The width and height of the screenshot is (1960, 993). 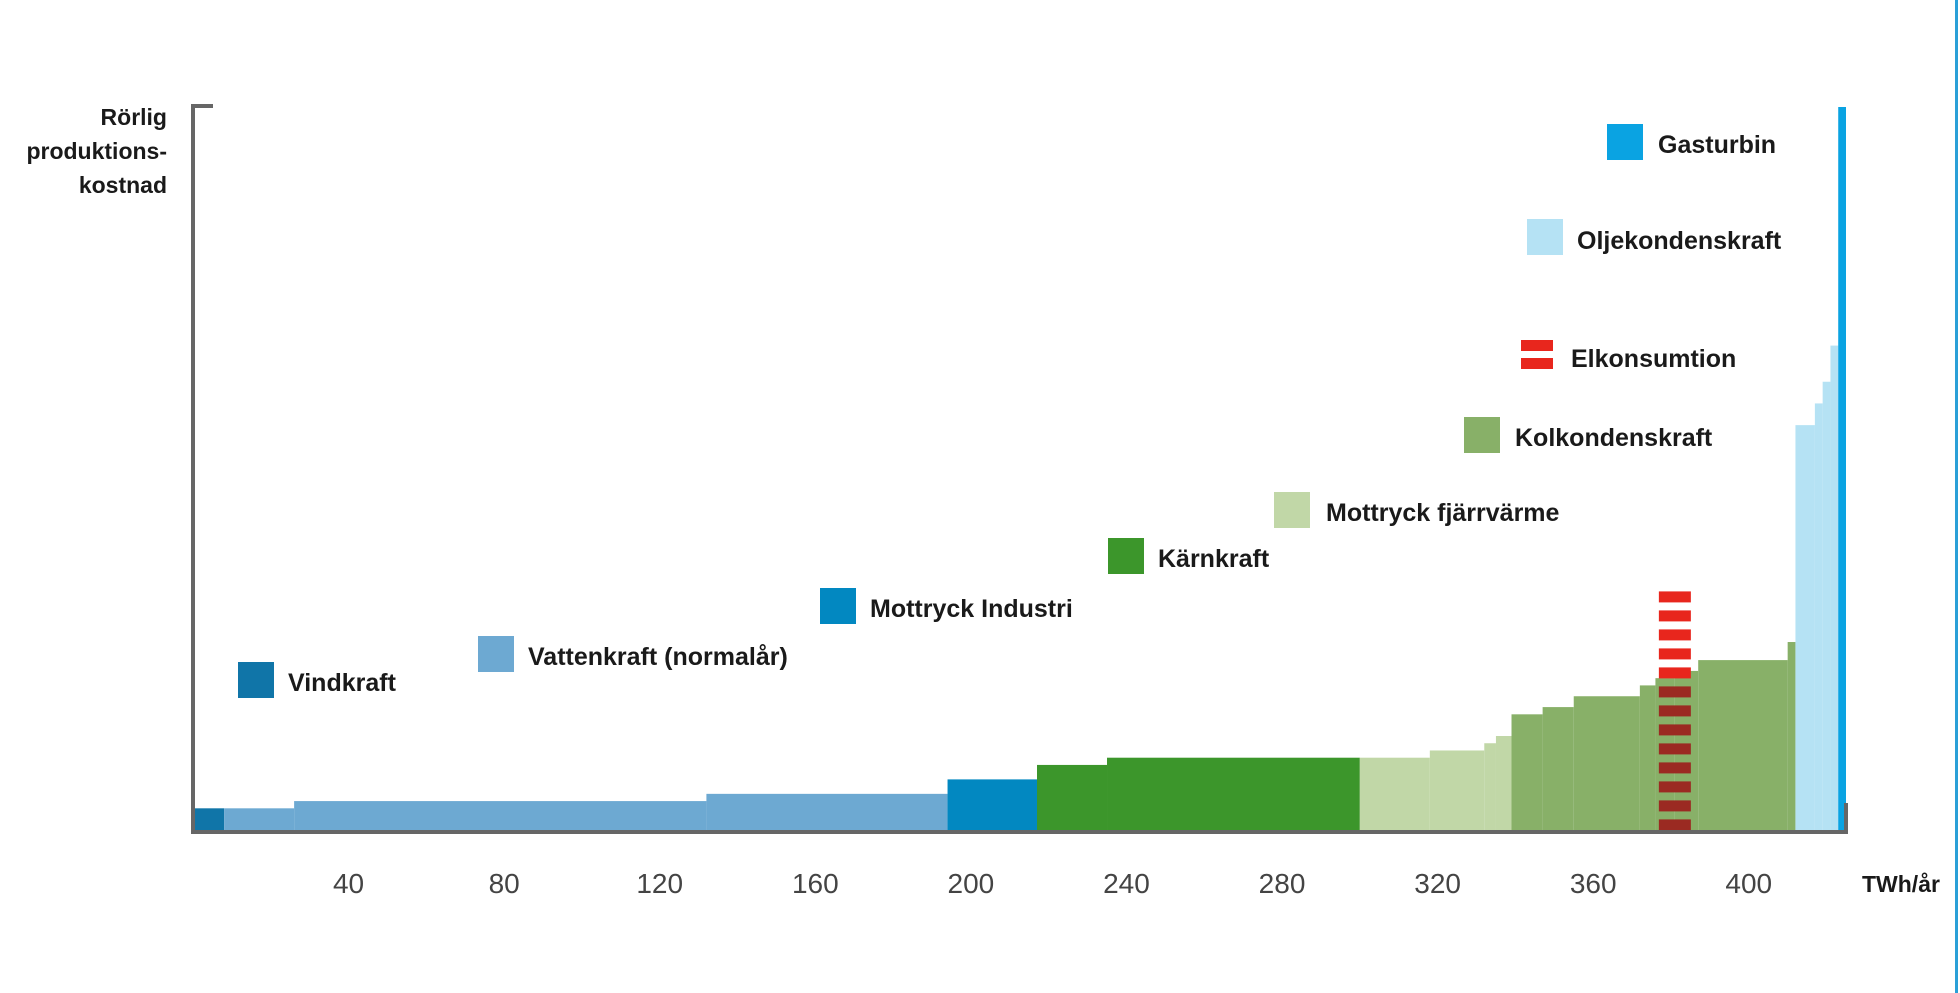 I want to click on x-tick-120: 120, so click(x=659, y=883).